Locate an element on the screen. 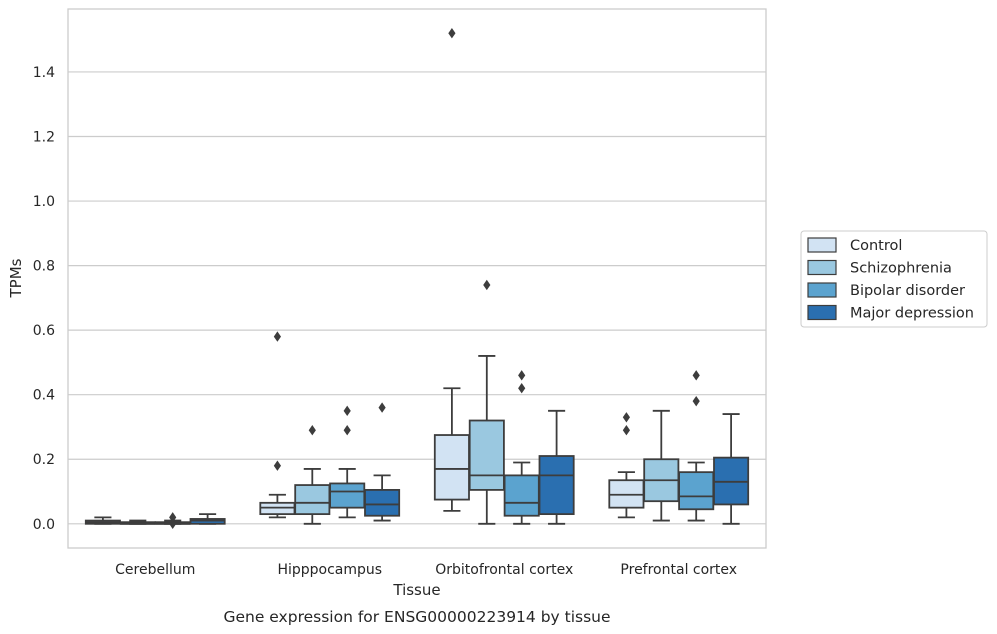 The width and height of the screenshot is (997, 634). x-tick-label: Orbitofrontal cortex is located at coordinates (504, 570).